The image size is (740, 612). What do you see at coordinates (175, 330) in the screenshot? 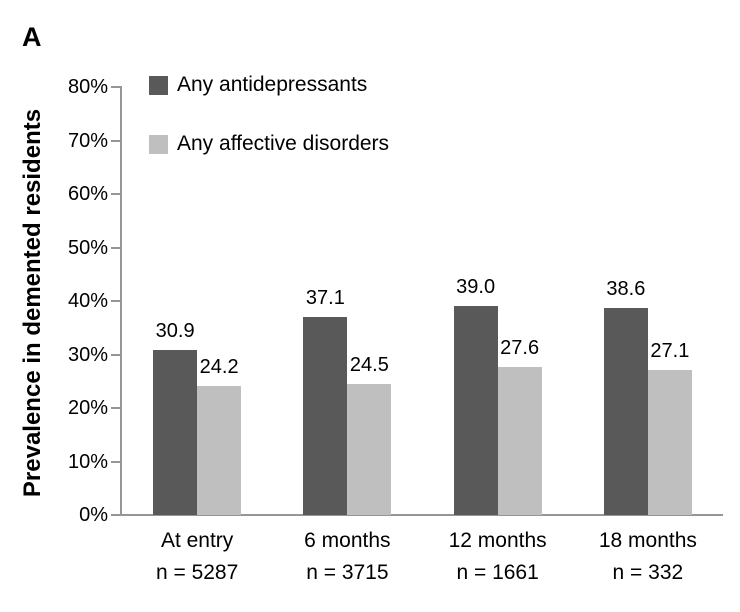
I see `value-label-any-antidepressants-at-entry: 30.9` at bounding box center [175, 330].